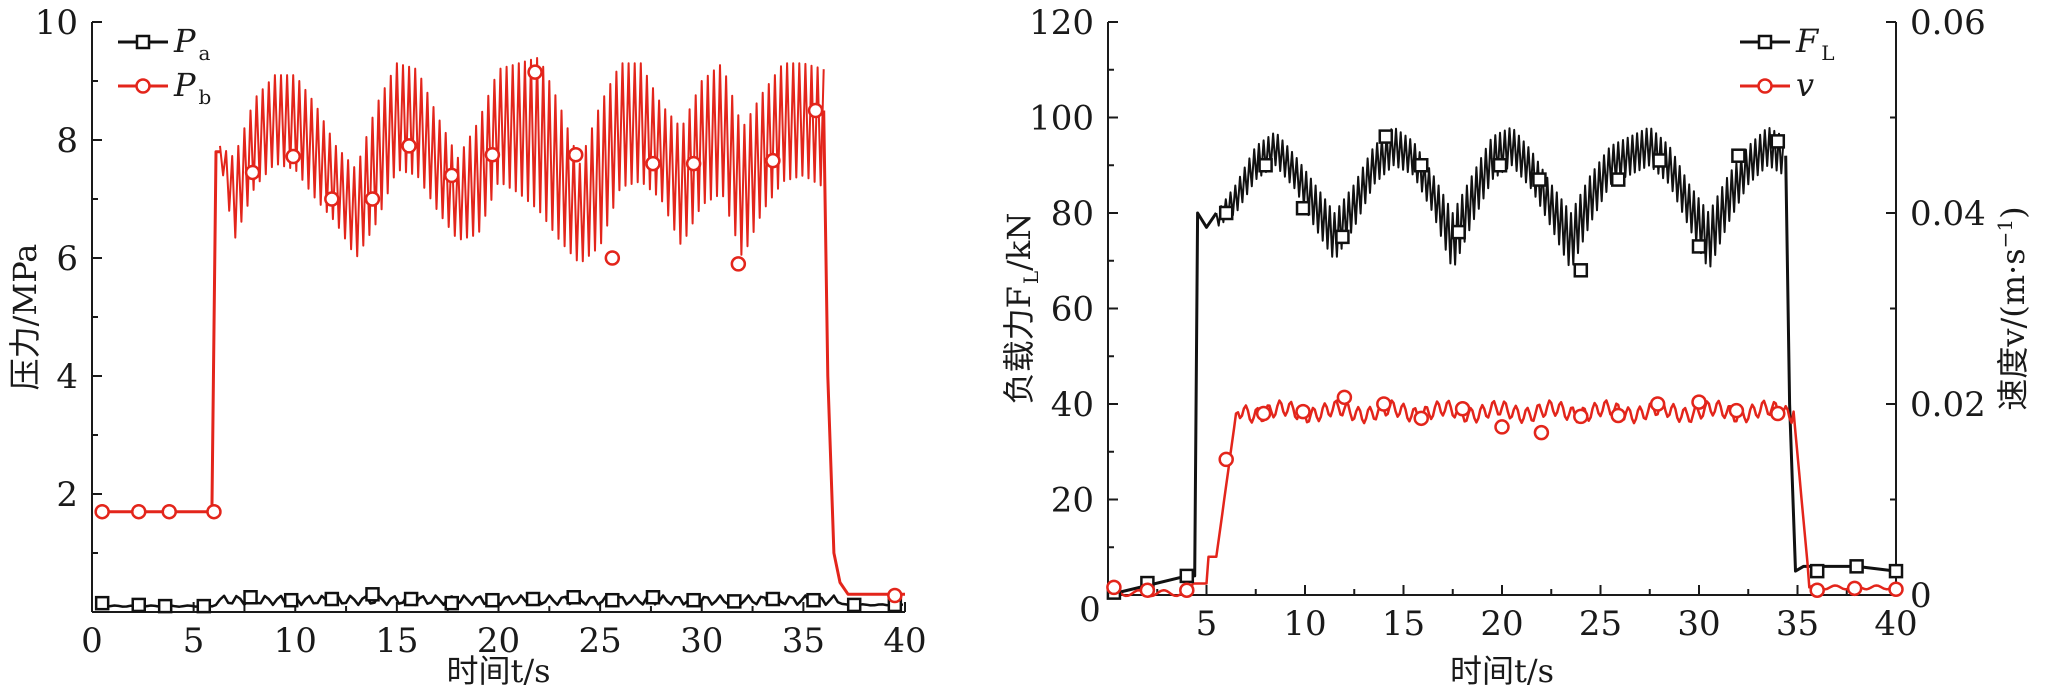 This screenshot has height=694, width=2051. What do you see at coordinates (2013, 212) in the screenshot?
I see `y2-axis-title-tail: )` at bounding box center [2013, 212].